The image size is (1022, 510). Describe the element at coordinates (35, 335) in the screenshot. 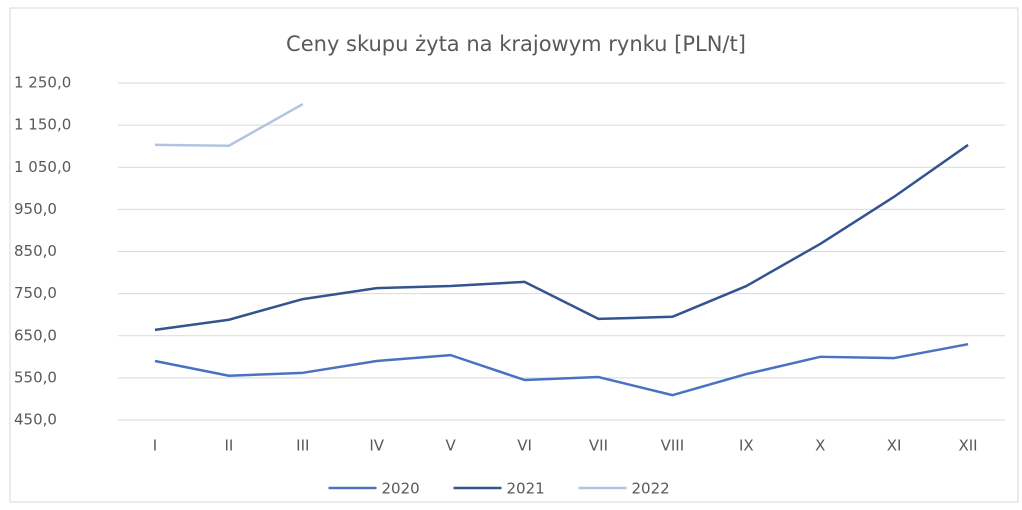

I see `y-tick-label: 650,0` at that location.